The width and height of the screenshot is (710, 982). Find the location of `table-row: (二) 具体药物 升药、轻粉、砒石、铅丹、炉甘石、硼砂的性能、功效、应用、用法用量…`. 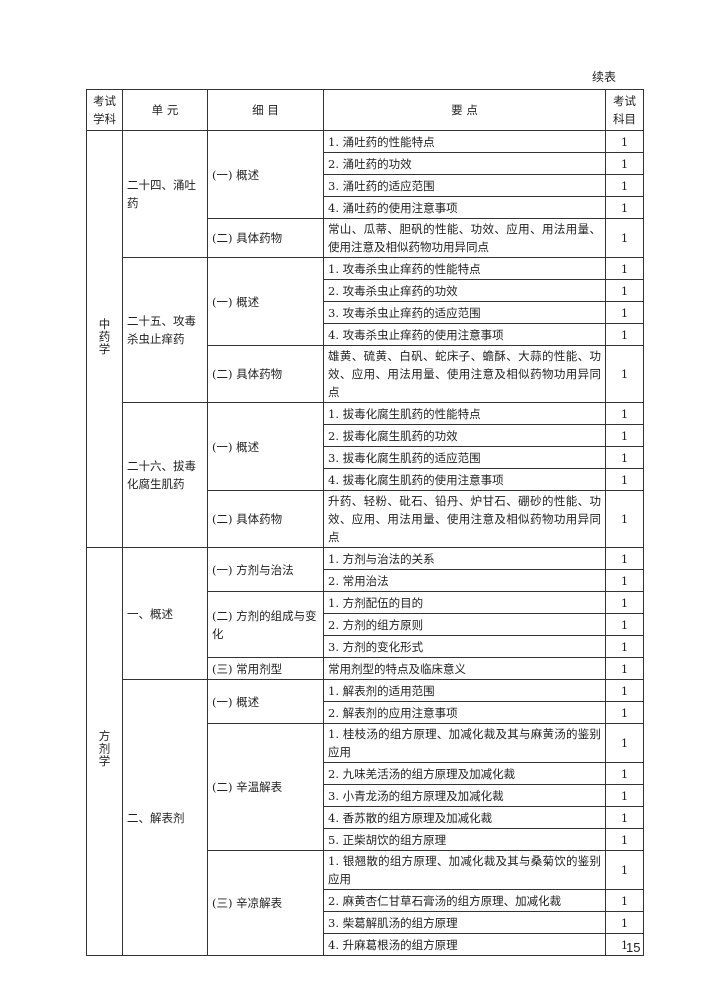

table-row: (二) 具体药物 升药、轻粉、砒石、铅丹、炉甘石、硼砂的性能、功效、应用、用法用量… is located at coordinates (365, 519).